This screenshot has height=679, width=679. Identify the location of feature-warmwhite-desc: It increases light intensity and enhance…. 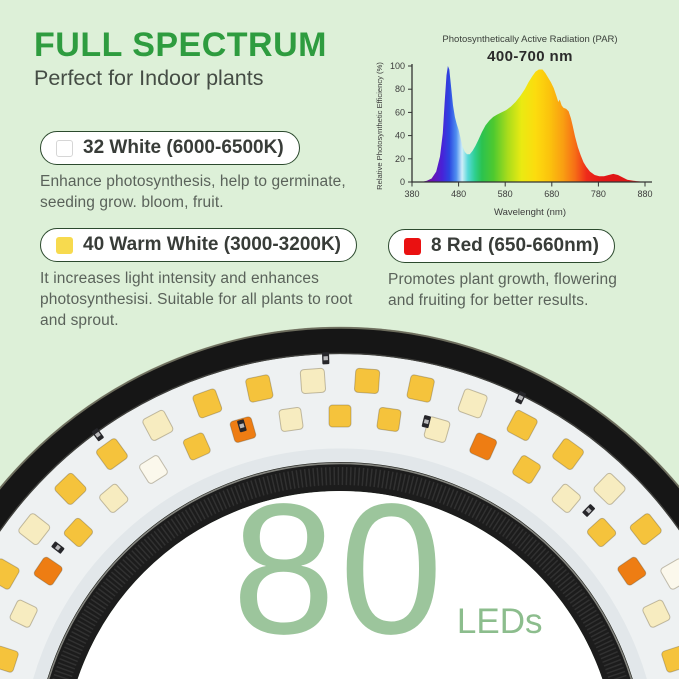
(196, 299).